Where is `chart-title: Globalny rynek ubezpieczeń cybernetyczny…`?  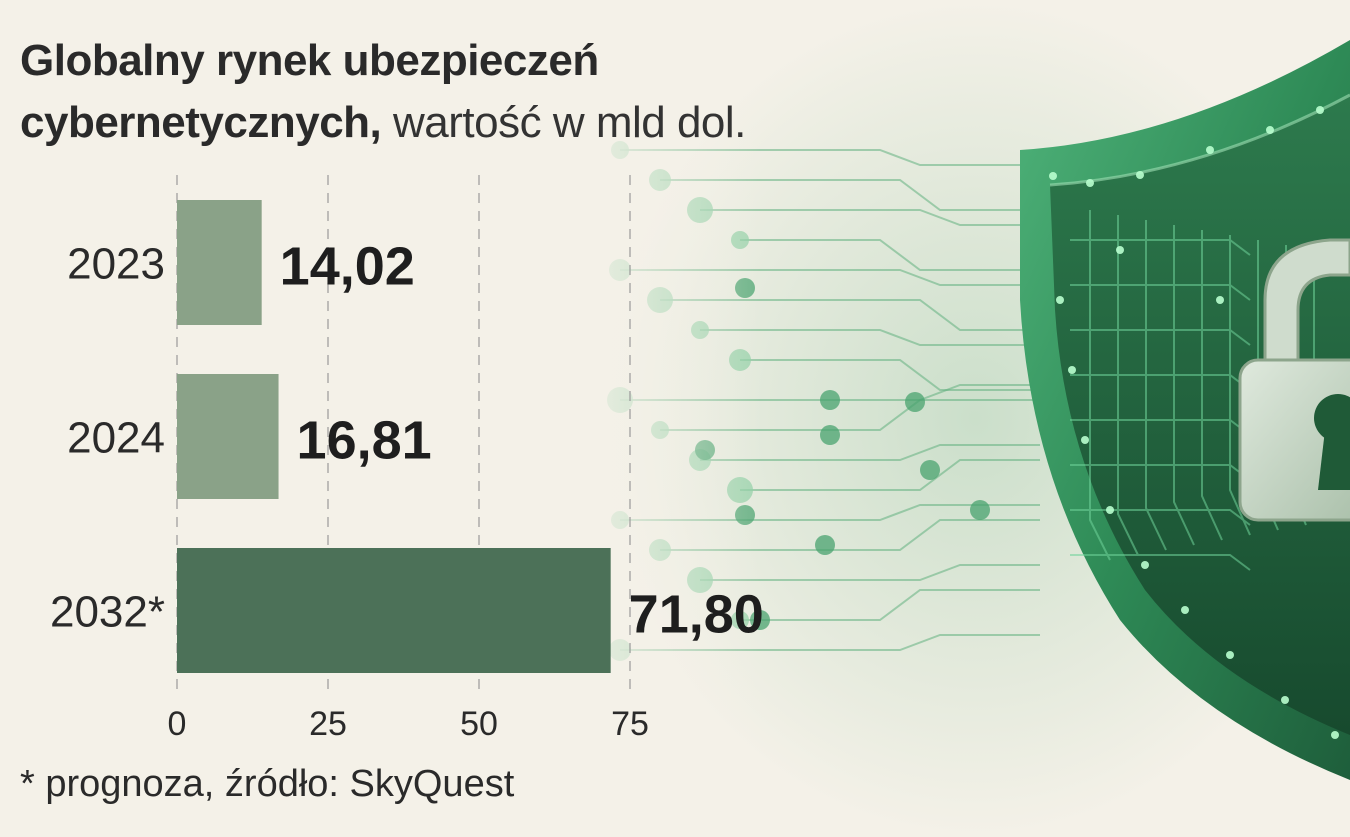
chart-title: Globalny rynek ubezpieczeń cybernetyczny… is located at coordinates (420, 92).